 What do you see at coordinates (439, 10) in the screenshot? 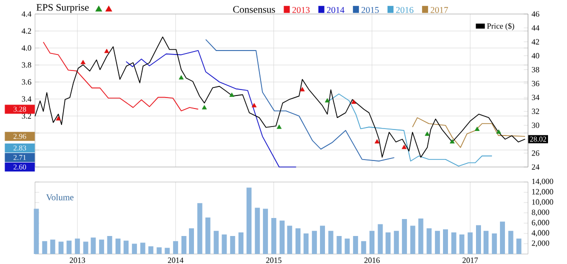
I see `legend-label: 2017` at bounding box center [439, 10].